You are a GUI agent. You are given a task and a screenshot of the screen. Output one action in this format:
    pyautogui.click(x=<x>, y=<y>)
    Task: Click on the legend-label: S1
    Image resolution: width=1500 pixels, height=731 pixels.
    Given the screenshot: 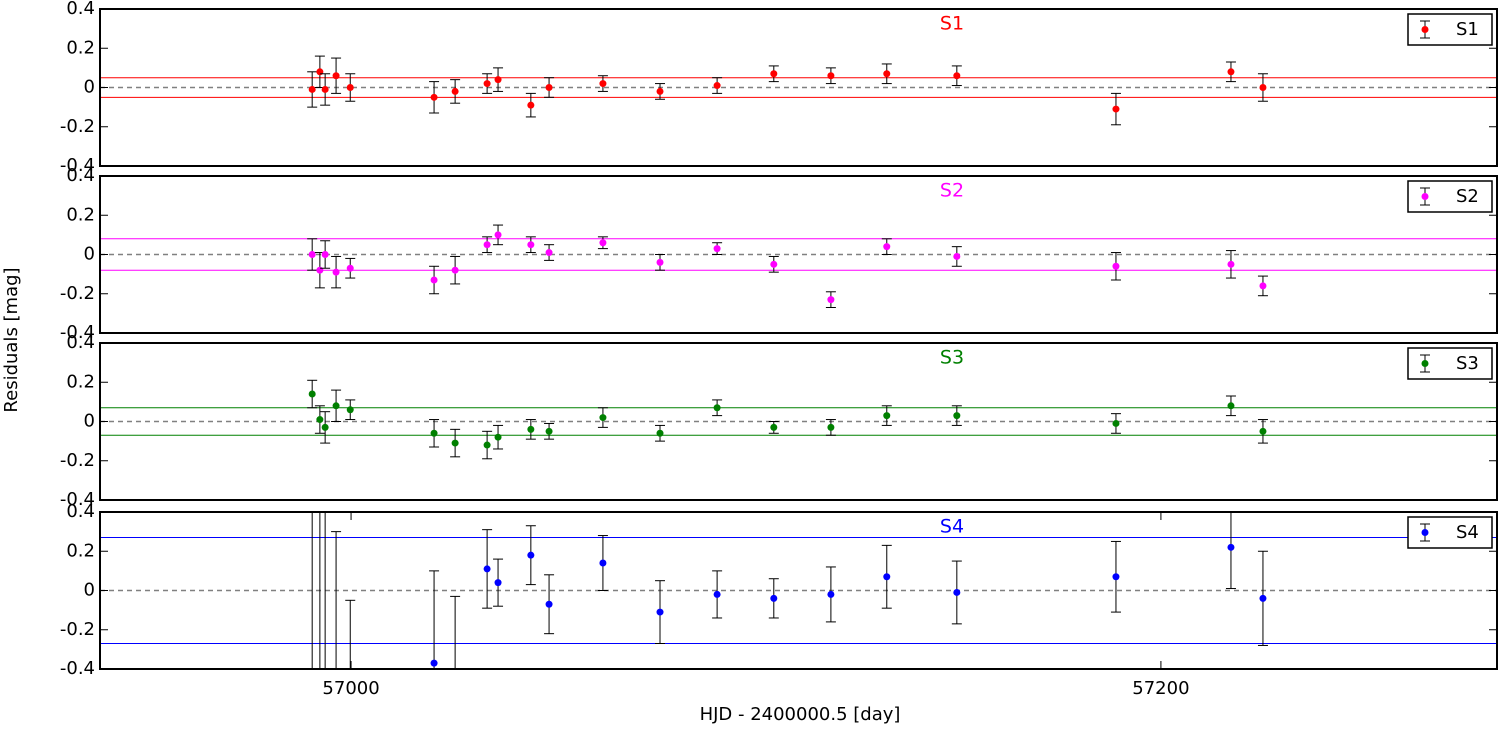 What is the action you would take?
    pyautogui.click(x=1467, y=29)
    